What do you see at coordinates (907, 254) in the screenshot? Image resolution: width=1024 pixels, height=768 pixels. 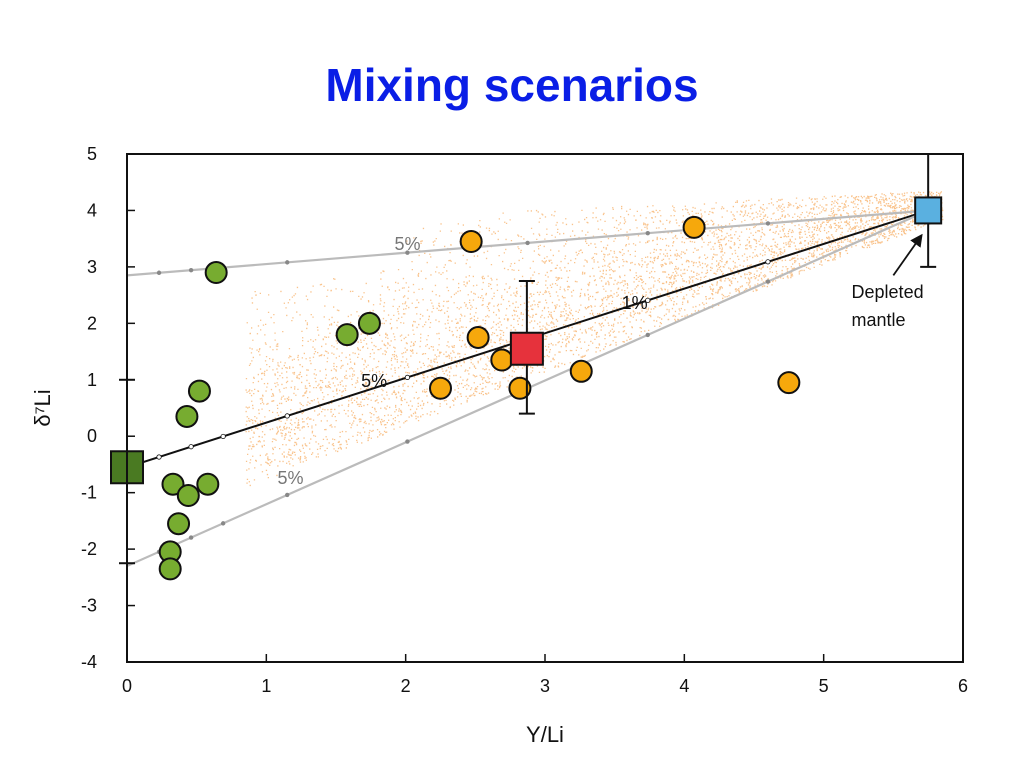 I see `annotation-arrow` at bounding box center [907, 254].